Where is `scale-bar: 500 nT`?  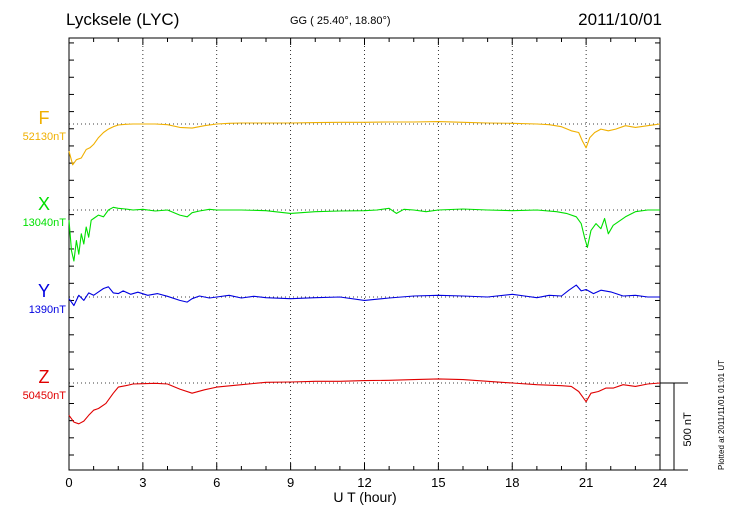
scale-bar: 500 nT is located at coordinates (677, 426).